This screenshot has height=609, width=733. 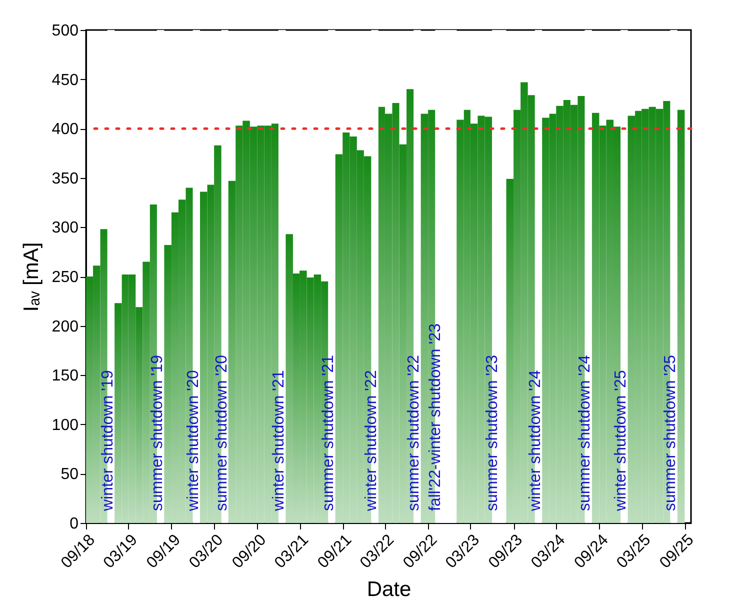 I want to click on band-label: winter shutdown '22, so click(x=371, y=441).